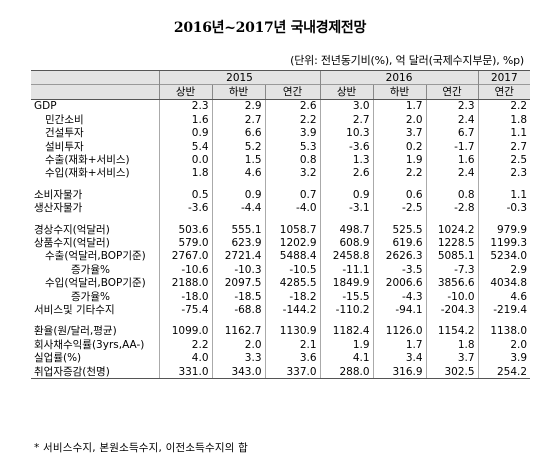  Describe the element at coordinates (452, 296) in the screenshot. I see `value-cell: -10.0` at that location.